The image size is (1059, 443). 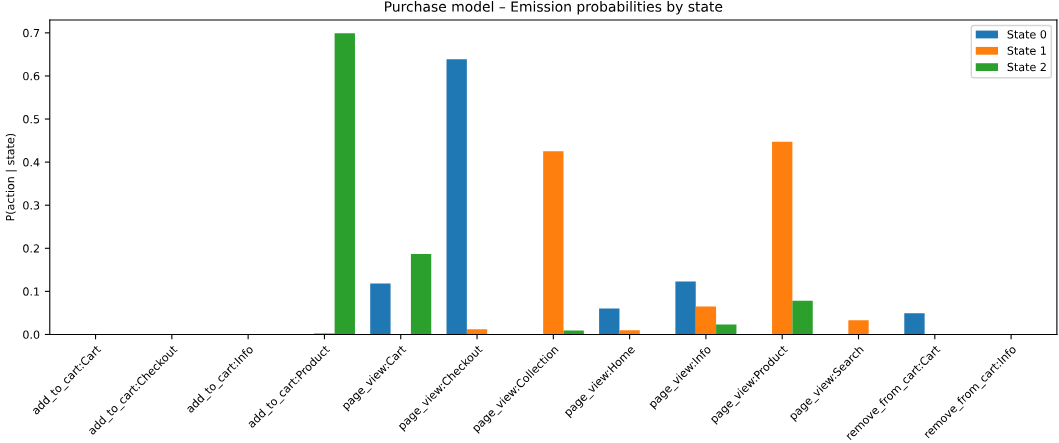 I want to click on y-tick-label: 0.7, so click(x=31, y=33).